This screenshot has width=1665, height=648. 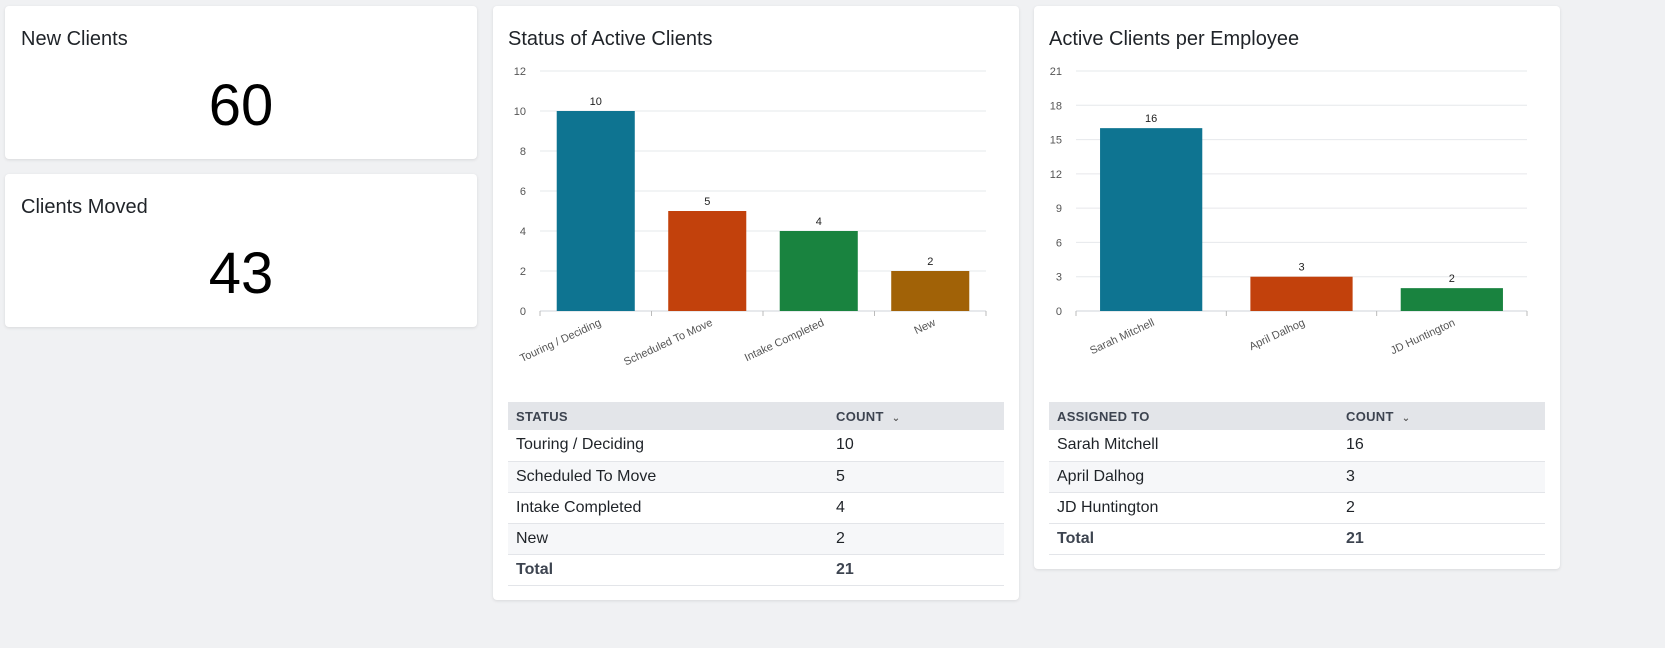 What do you see at coordinates (1151, 119) in the screenshot?
I see `data-label: 16` at bounding box center [1151, 119].